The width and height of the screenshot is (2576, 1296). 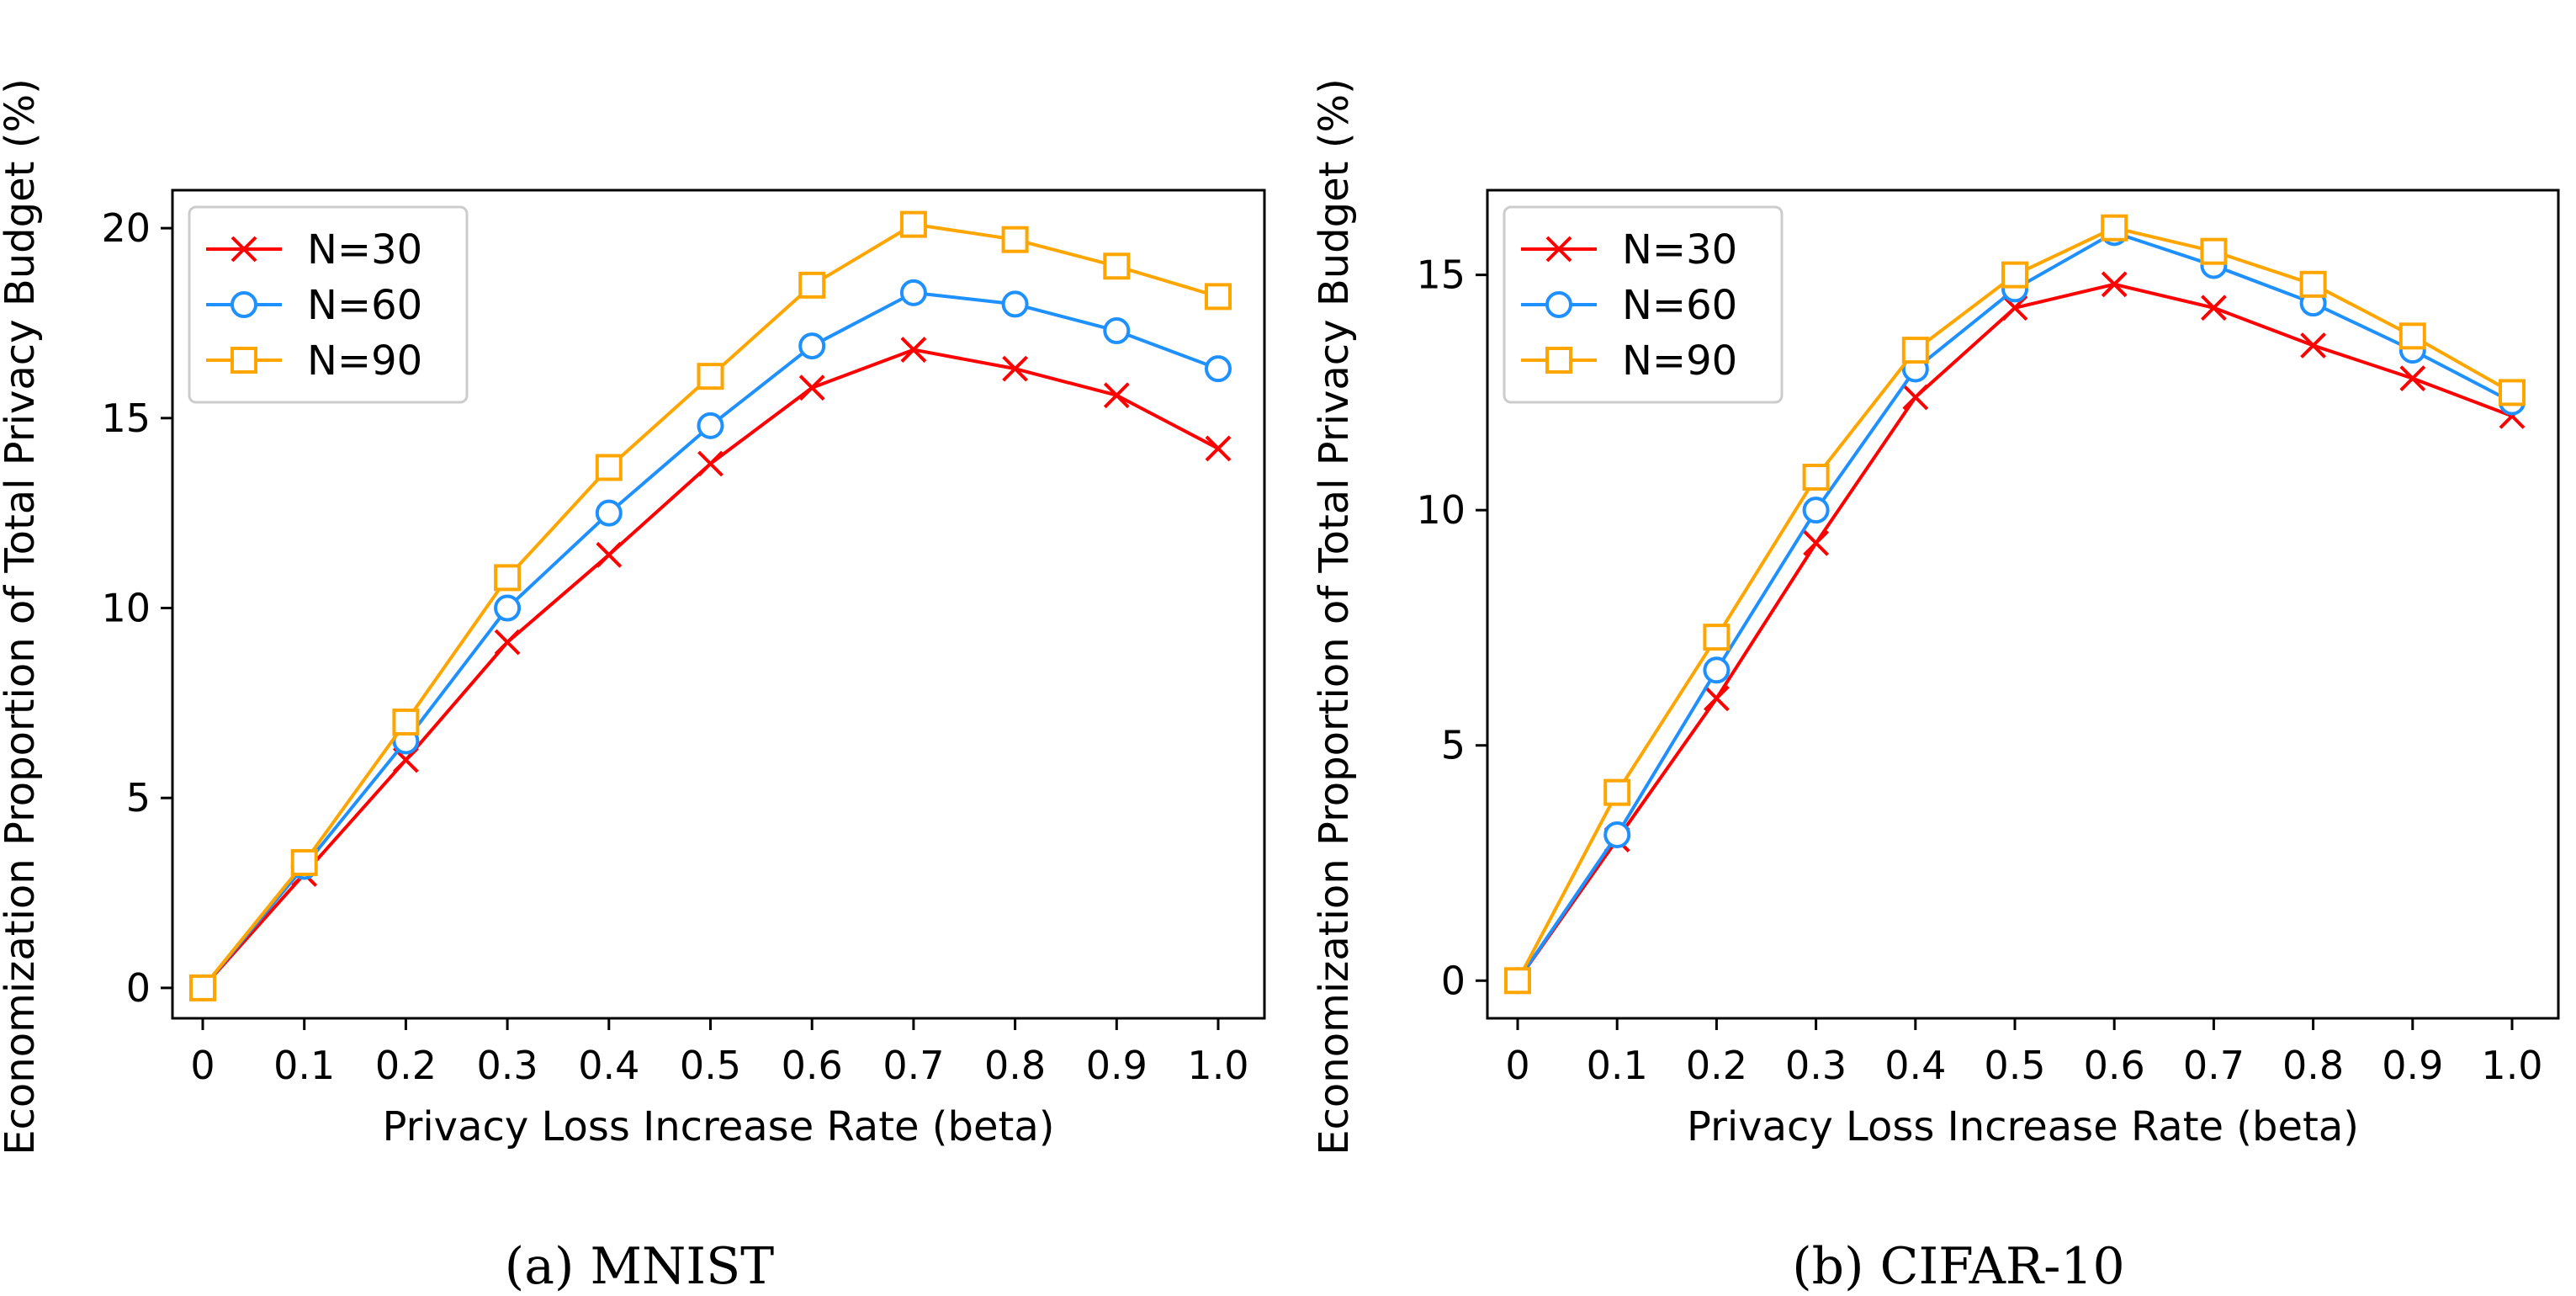 What do you see at coordinates (126, 608) in the screenshot?
I see `y-tick-label: 10` at bounding box center [126, 608].